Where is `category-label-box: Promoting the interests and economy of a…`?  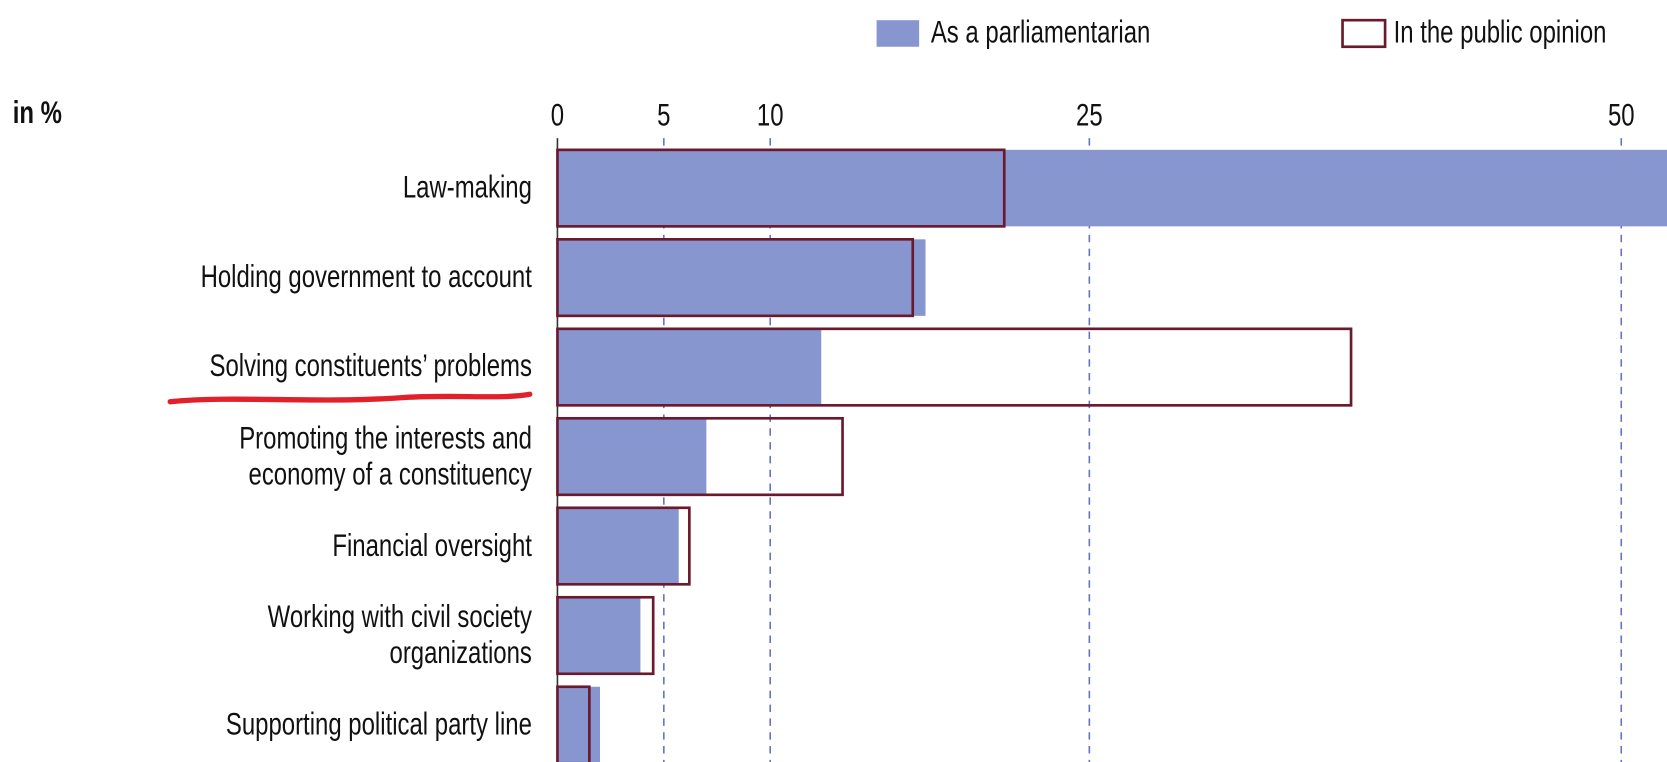 category-label-box: Promoting the interests and economy of a… is located at coordinates (385, 456).